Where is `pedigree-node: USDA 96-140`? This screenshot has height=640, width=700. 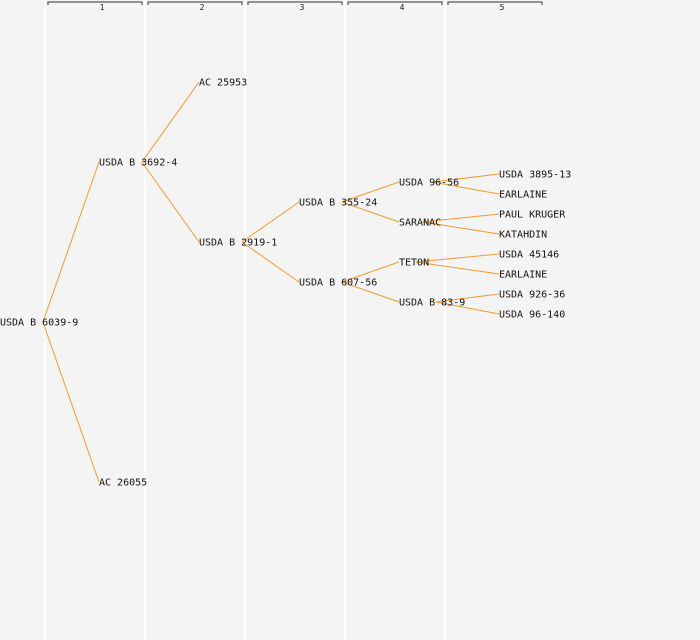
pedigree-node: USDA 96-140 is located at coordinates (532, 315).